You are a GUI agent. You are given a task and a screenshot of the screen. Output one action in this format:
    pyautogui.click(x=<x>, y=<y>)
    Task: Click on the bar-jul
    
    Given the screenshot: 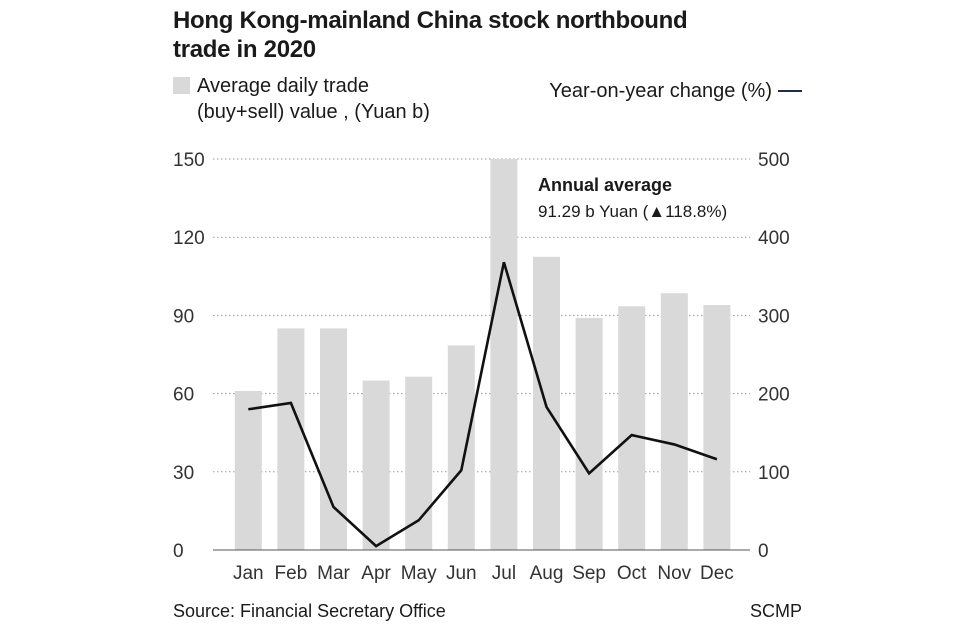 What is the action you would take?
    pyautogui.click(x=504, y=354)
    